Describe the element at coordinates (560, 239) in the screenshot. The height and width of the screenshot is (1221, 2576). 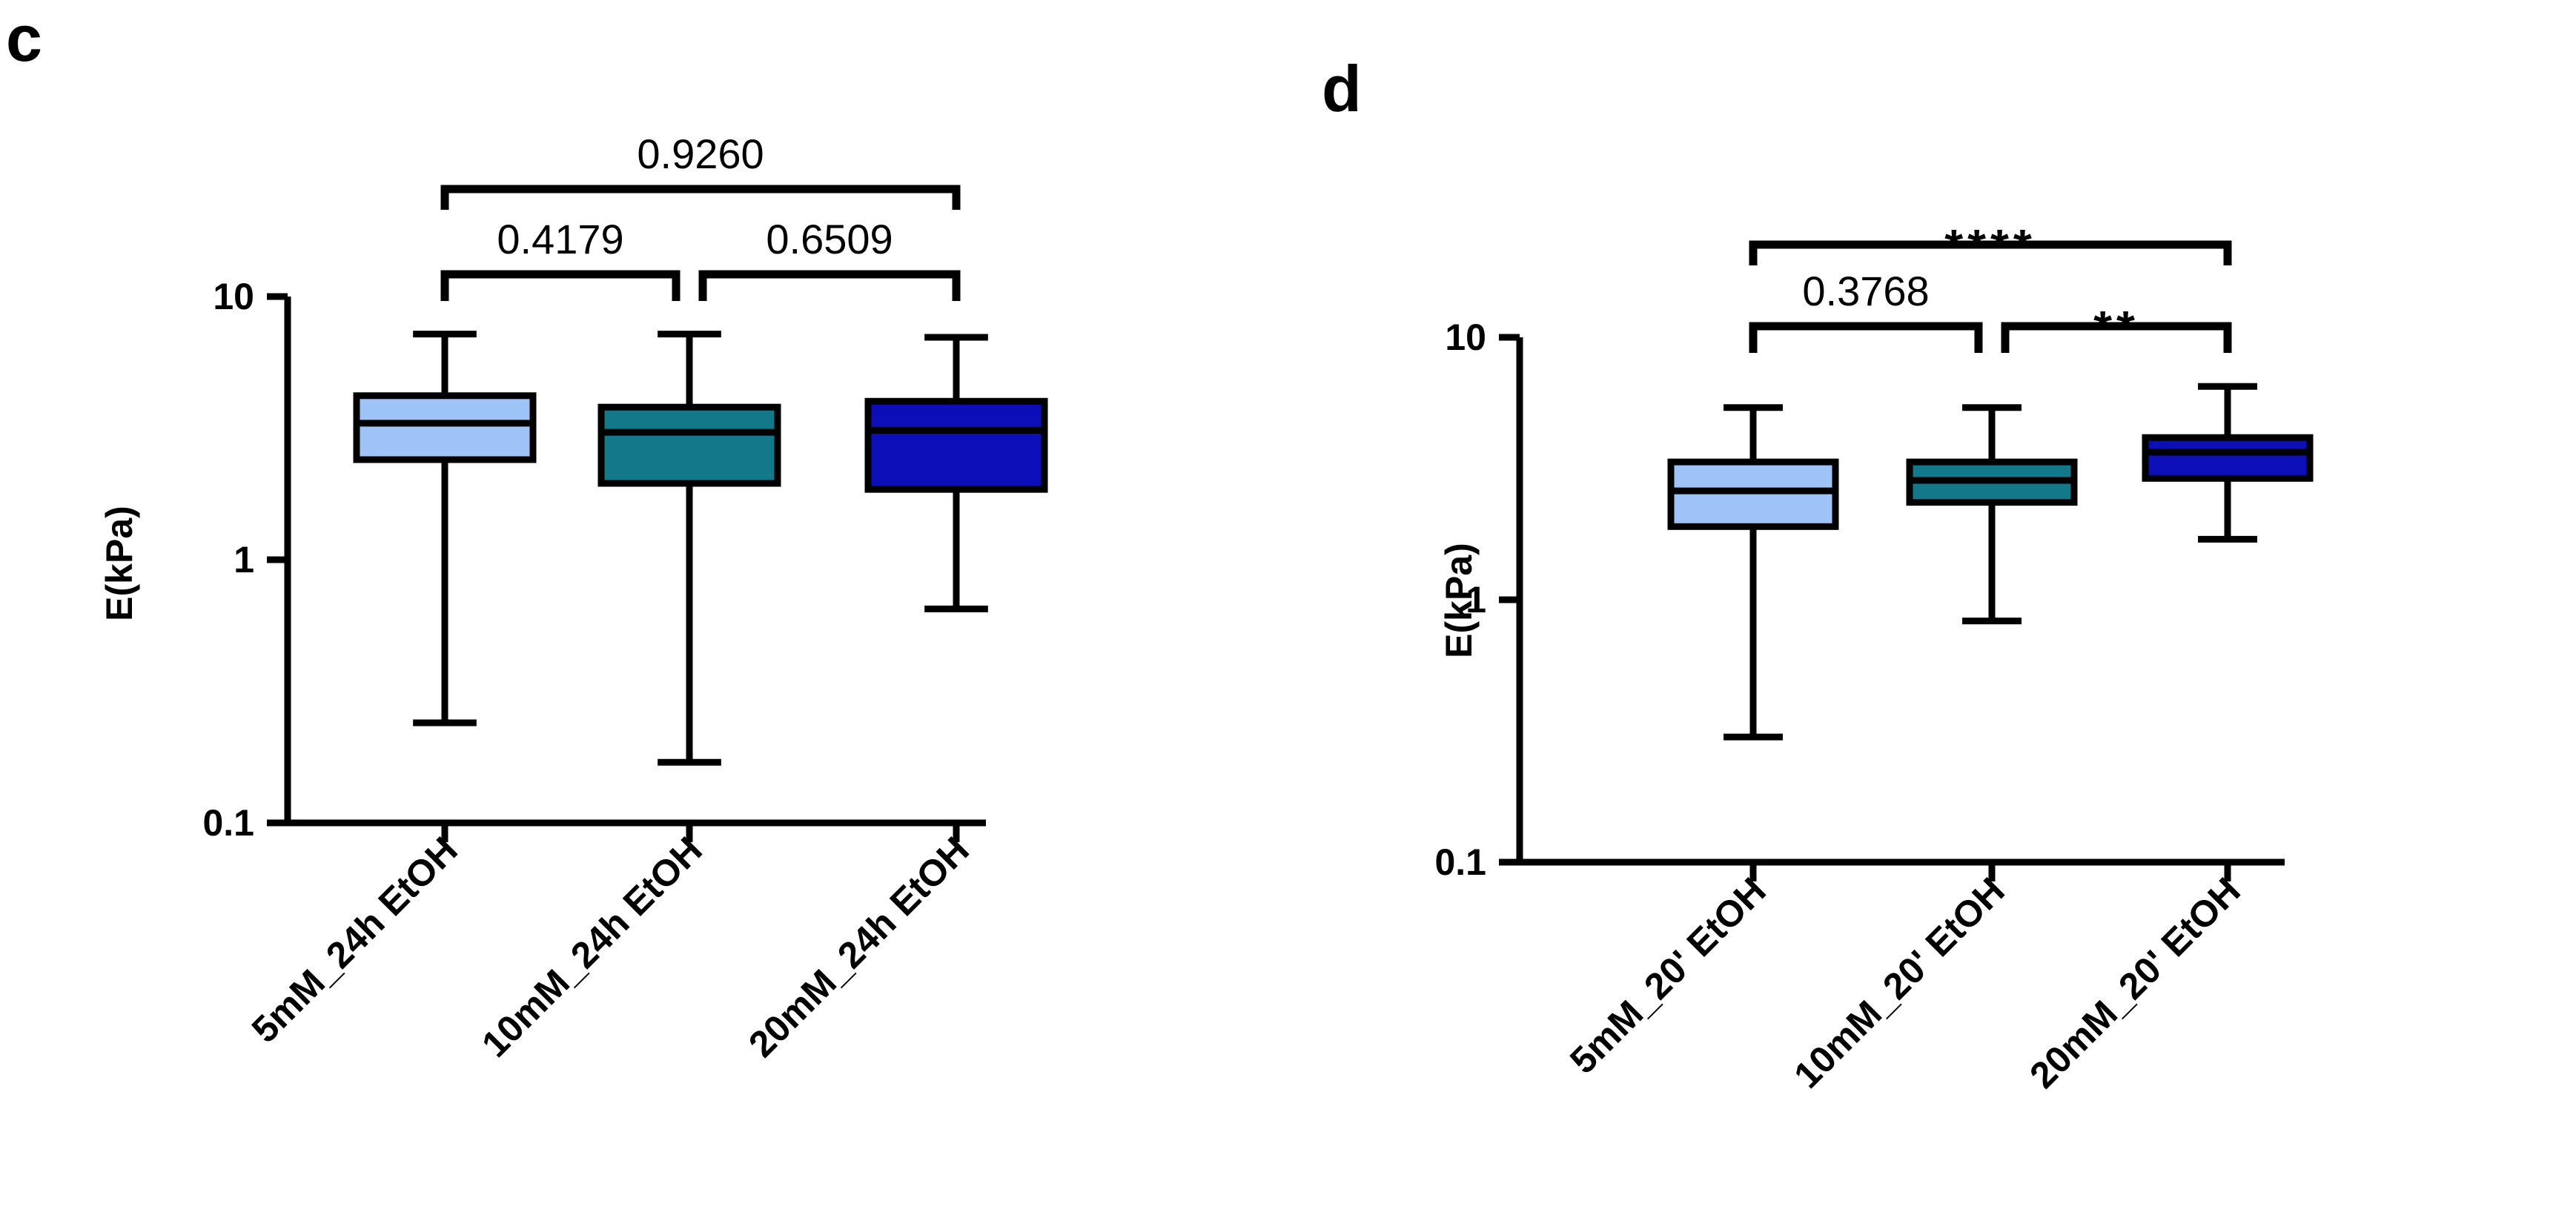
I see `p-value-label: 0.4179` at that location.